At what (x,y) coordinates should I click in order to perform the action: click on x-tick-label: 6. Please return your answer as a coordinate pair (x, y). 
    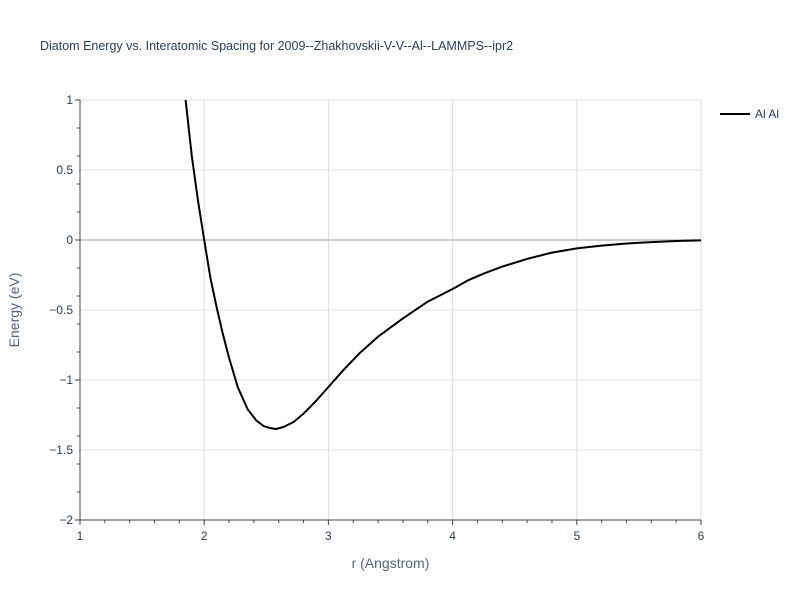
    Looking at the image, I should click on (701, 536).